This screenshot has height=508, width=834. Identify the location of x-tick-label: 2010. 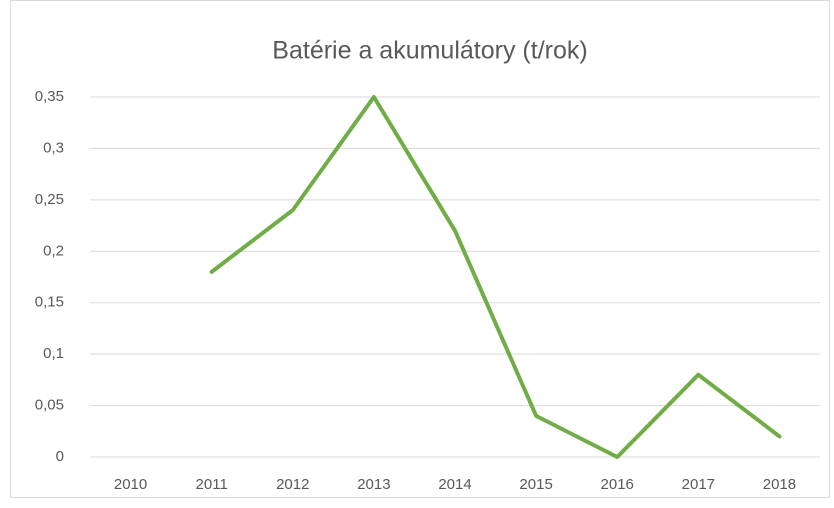
(130, 484).